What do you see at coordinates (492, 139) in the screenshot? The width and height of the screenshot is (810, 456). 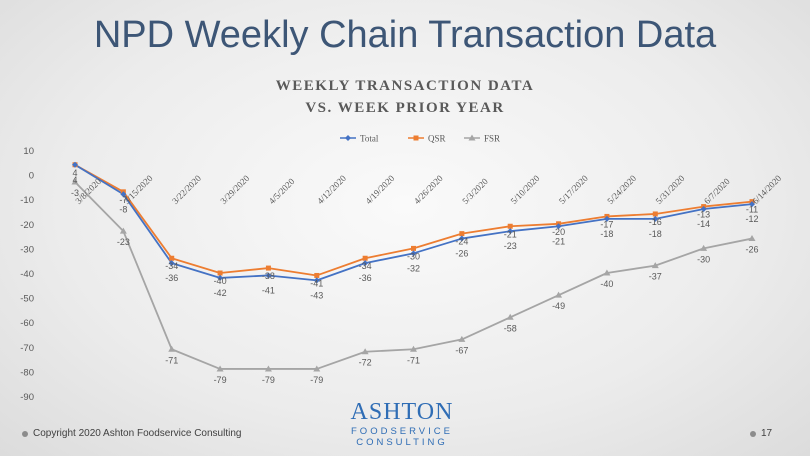 I see `legend-label: FSR` at bounding box center [492, 139].